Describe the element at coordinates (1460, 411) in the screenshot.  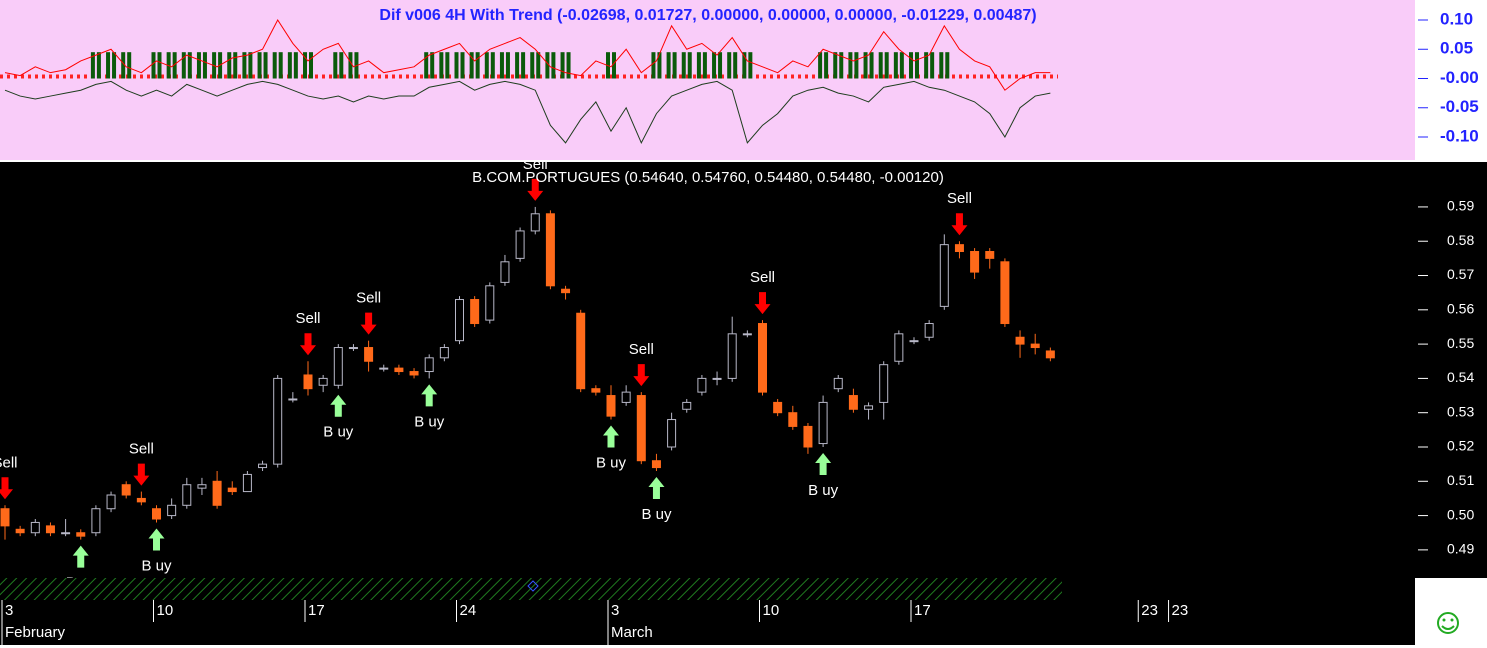
I see `y-tick-label: 0.53` at that location.